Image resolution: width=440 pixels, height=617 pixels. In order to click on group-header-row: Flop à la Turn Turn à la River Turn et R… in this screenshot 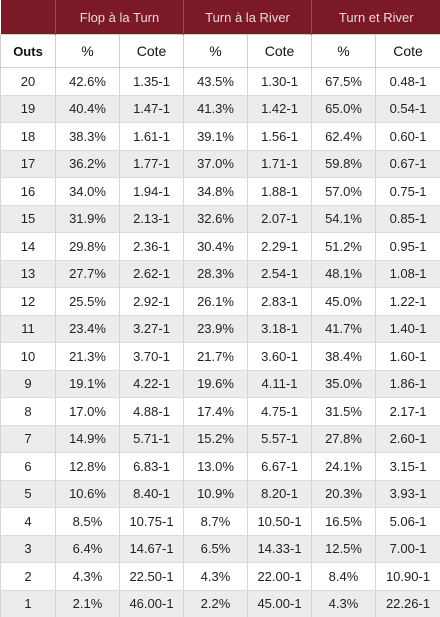, I will do `click(220, 17)`.